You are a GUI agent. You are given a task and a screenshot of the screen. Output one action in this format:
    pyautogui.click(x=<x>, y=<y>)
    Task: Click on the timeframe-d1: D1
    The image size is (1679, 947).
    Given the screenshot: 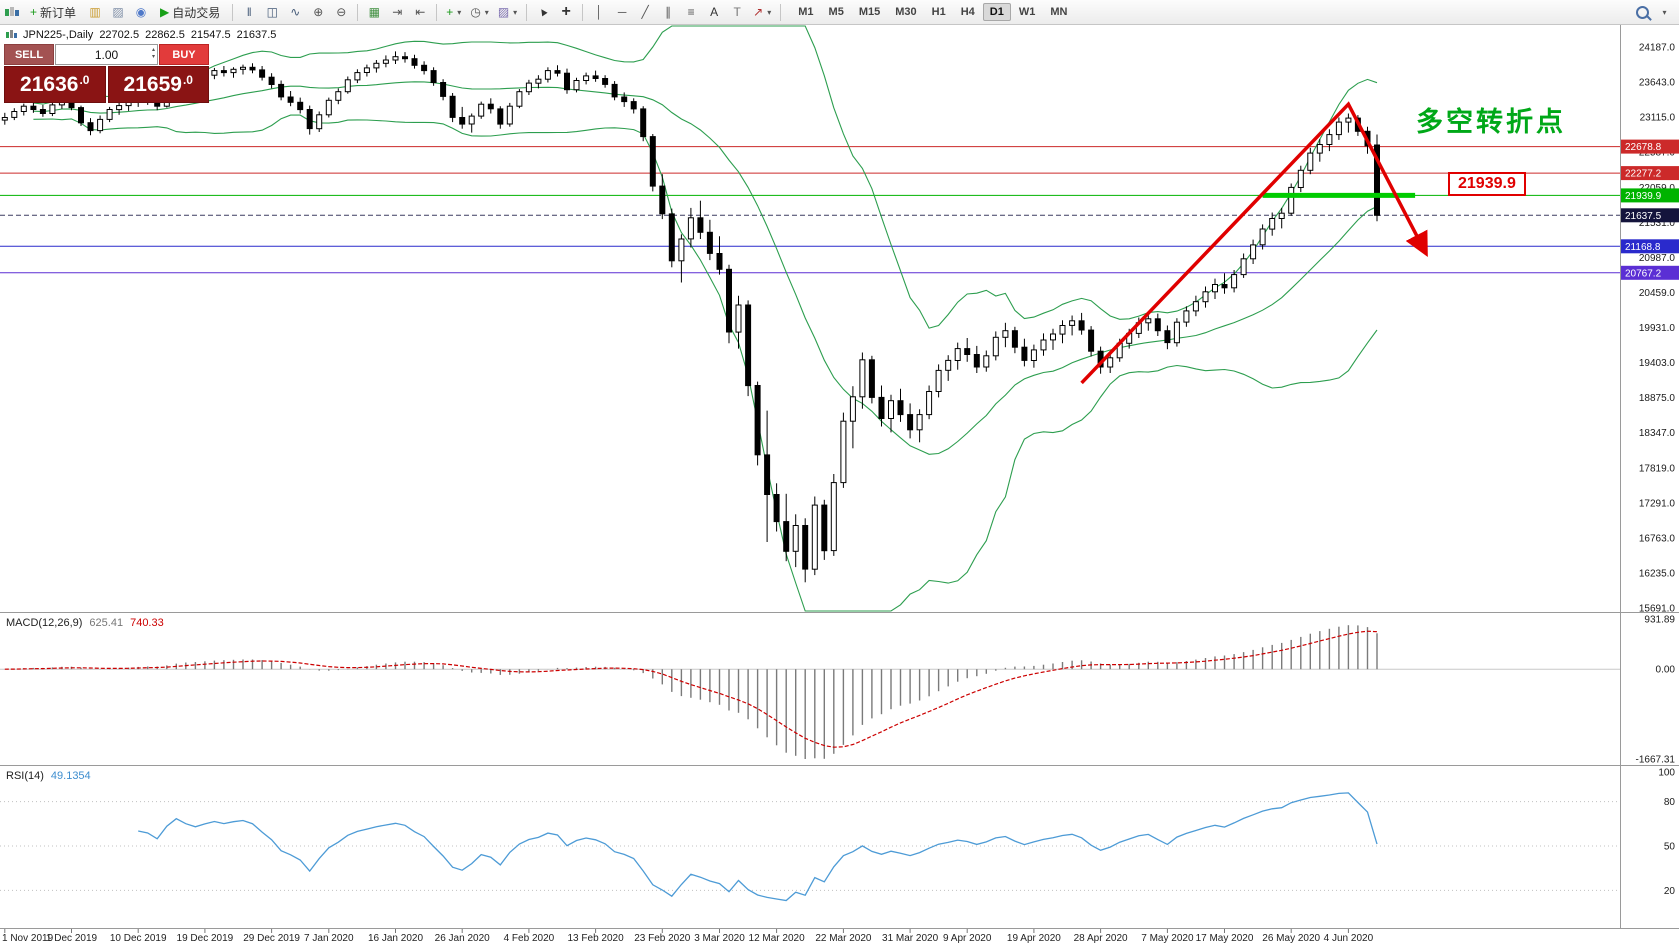 What is the action you would take?
    pyautogui.click(x=996, y=12)
    